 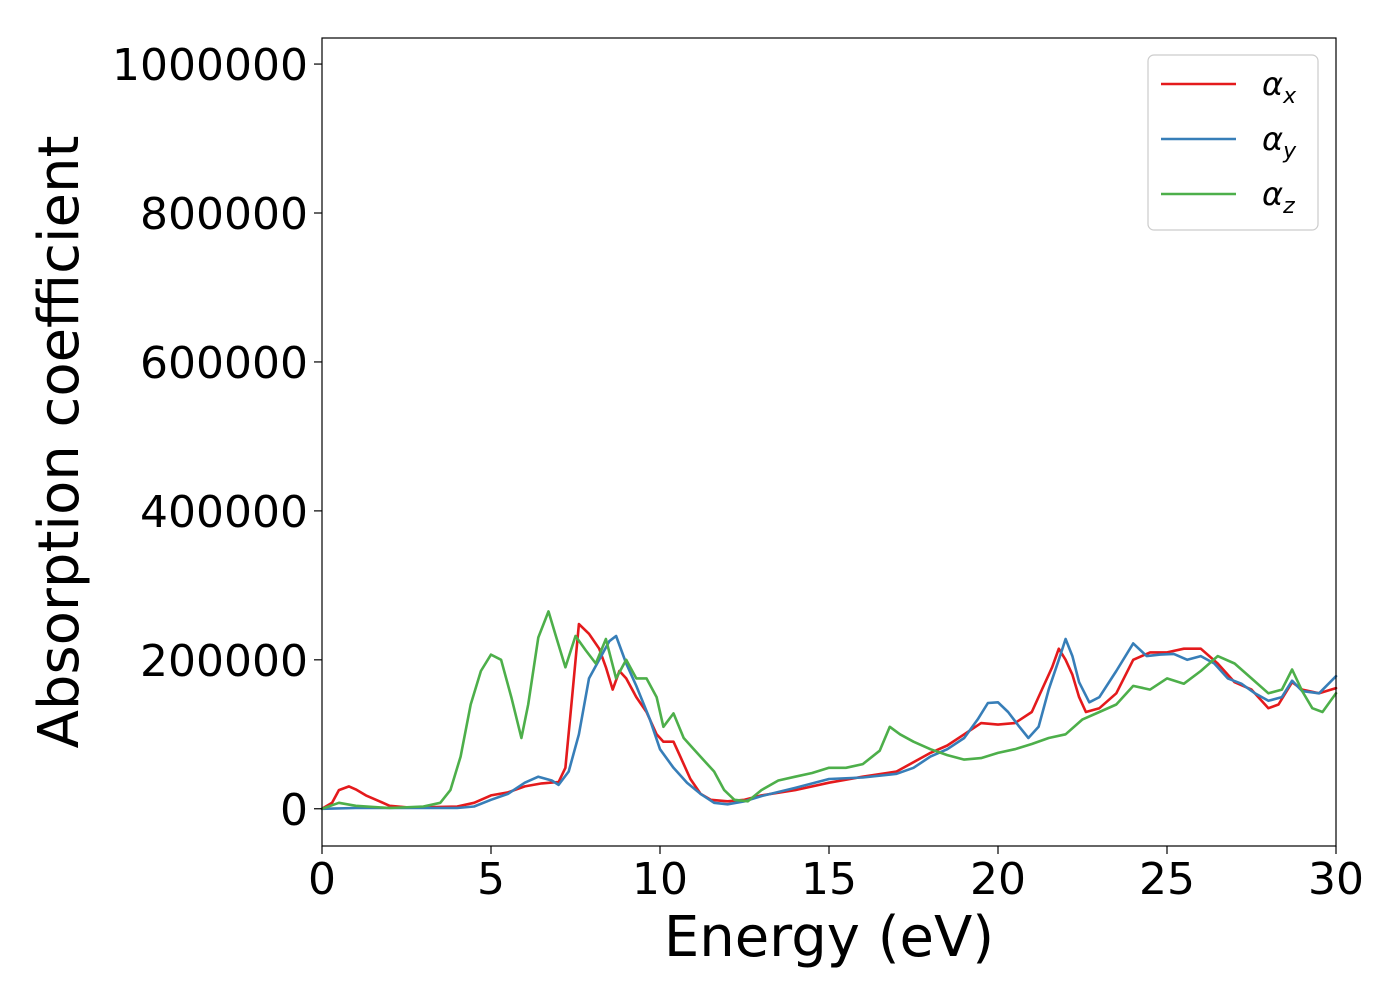 What do you see at coordinates (829, 937) in the screenshot?
I see `x-axis-label: Energy (eV)` at bounding box center [829, 937].